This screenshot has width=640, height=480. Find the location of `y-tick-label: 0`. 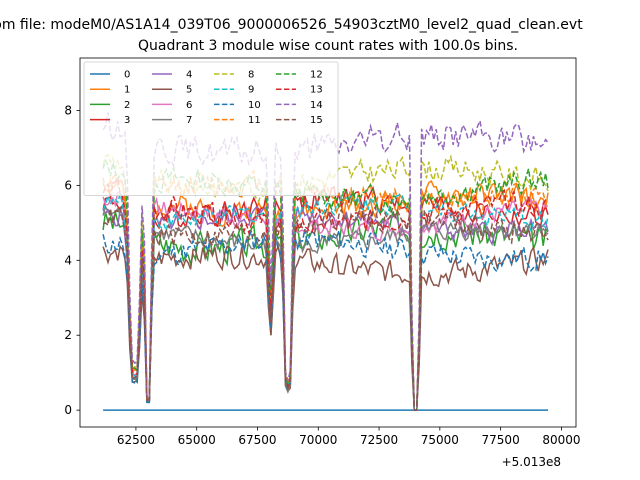

y-tick-label: 0 is located at coordinates (68, 410).